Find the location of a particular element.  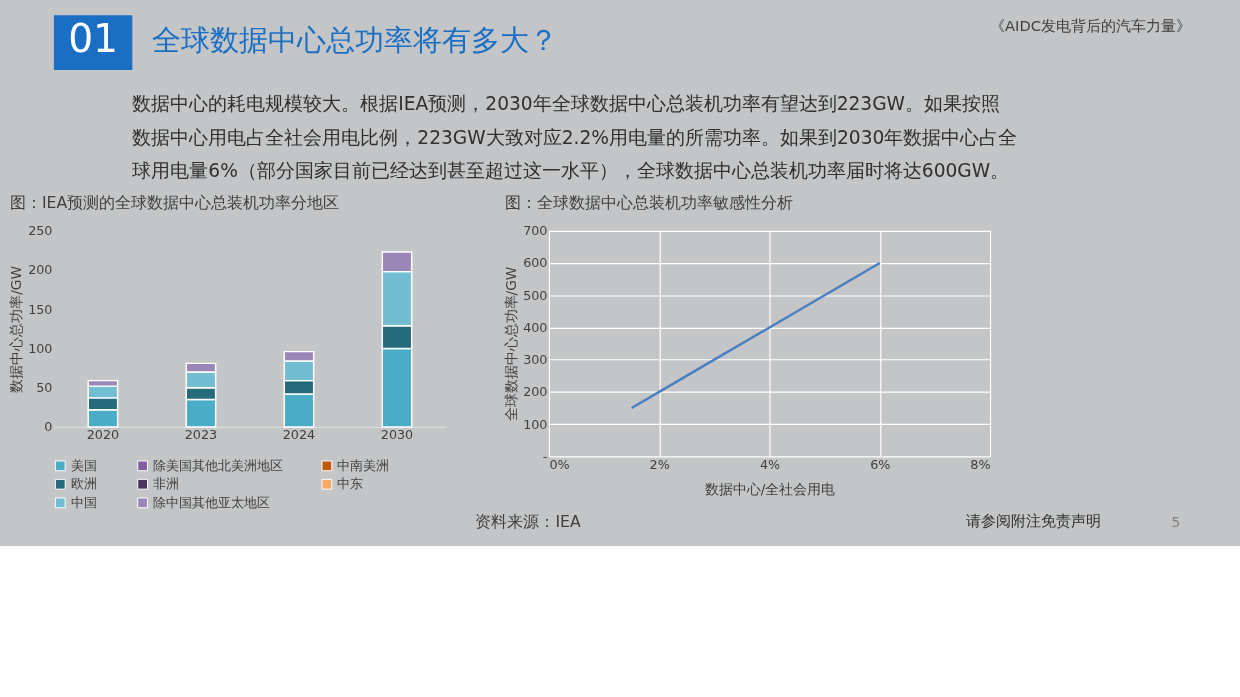

y-tick-label: 700 is located at coordinates (535, 231).